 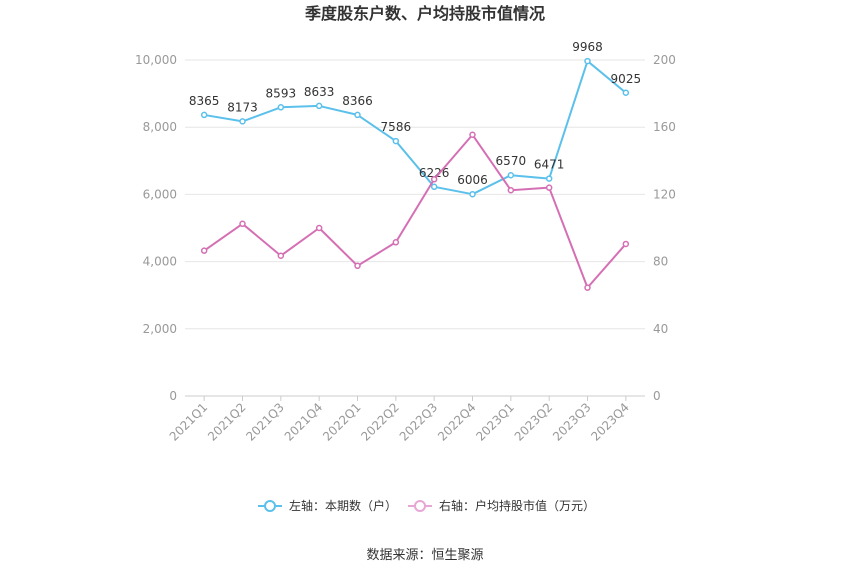 What do you see at coordinates (156, 60) in the screenshot?
I see `left-tick-label: 10,000` at bounding box center [156, 60].